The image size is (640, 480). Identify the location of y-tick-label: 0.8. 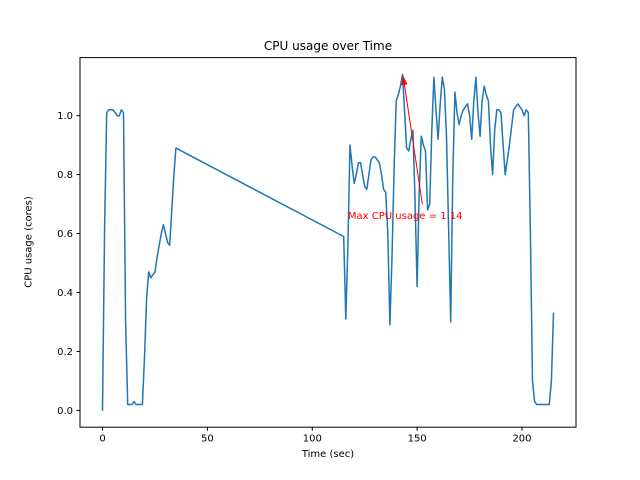
(65, 175).